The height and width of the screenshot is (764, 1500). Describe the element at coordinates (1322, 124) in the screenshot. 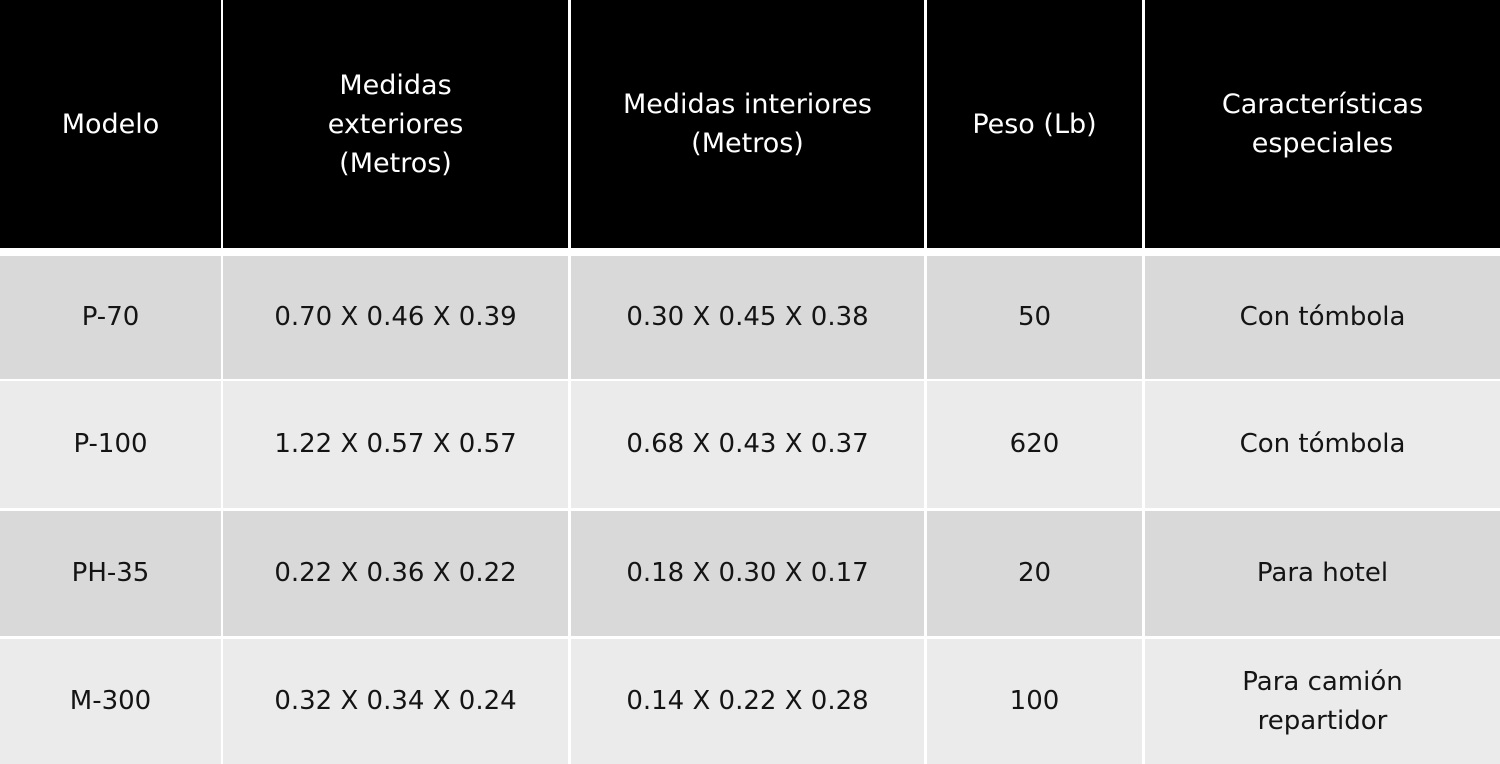

I see `header-cell: Características especiales` at that location.